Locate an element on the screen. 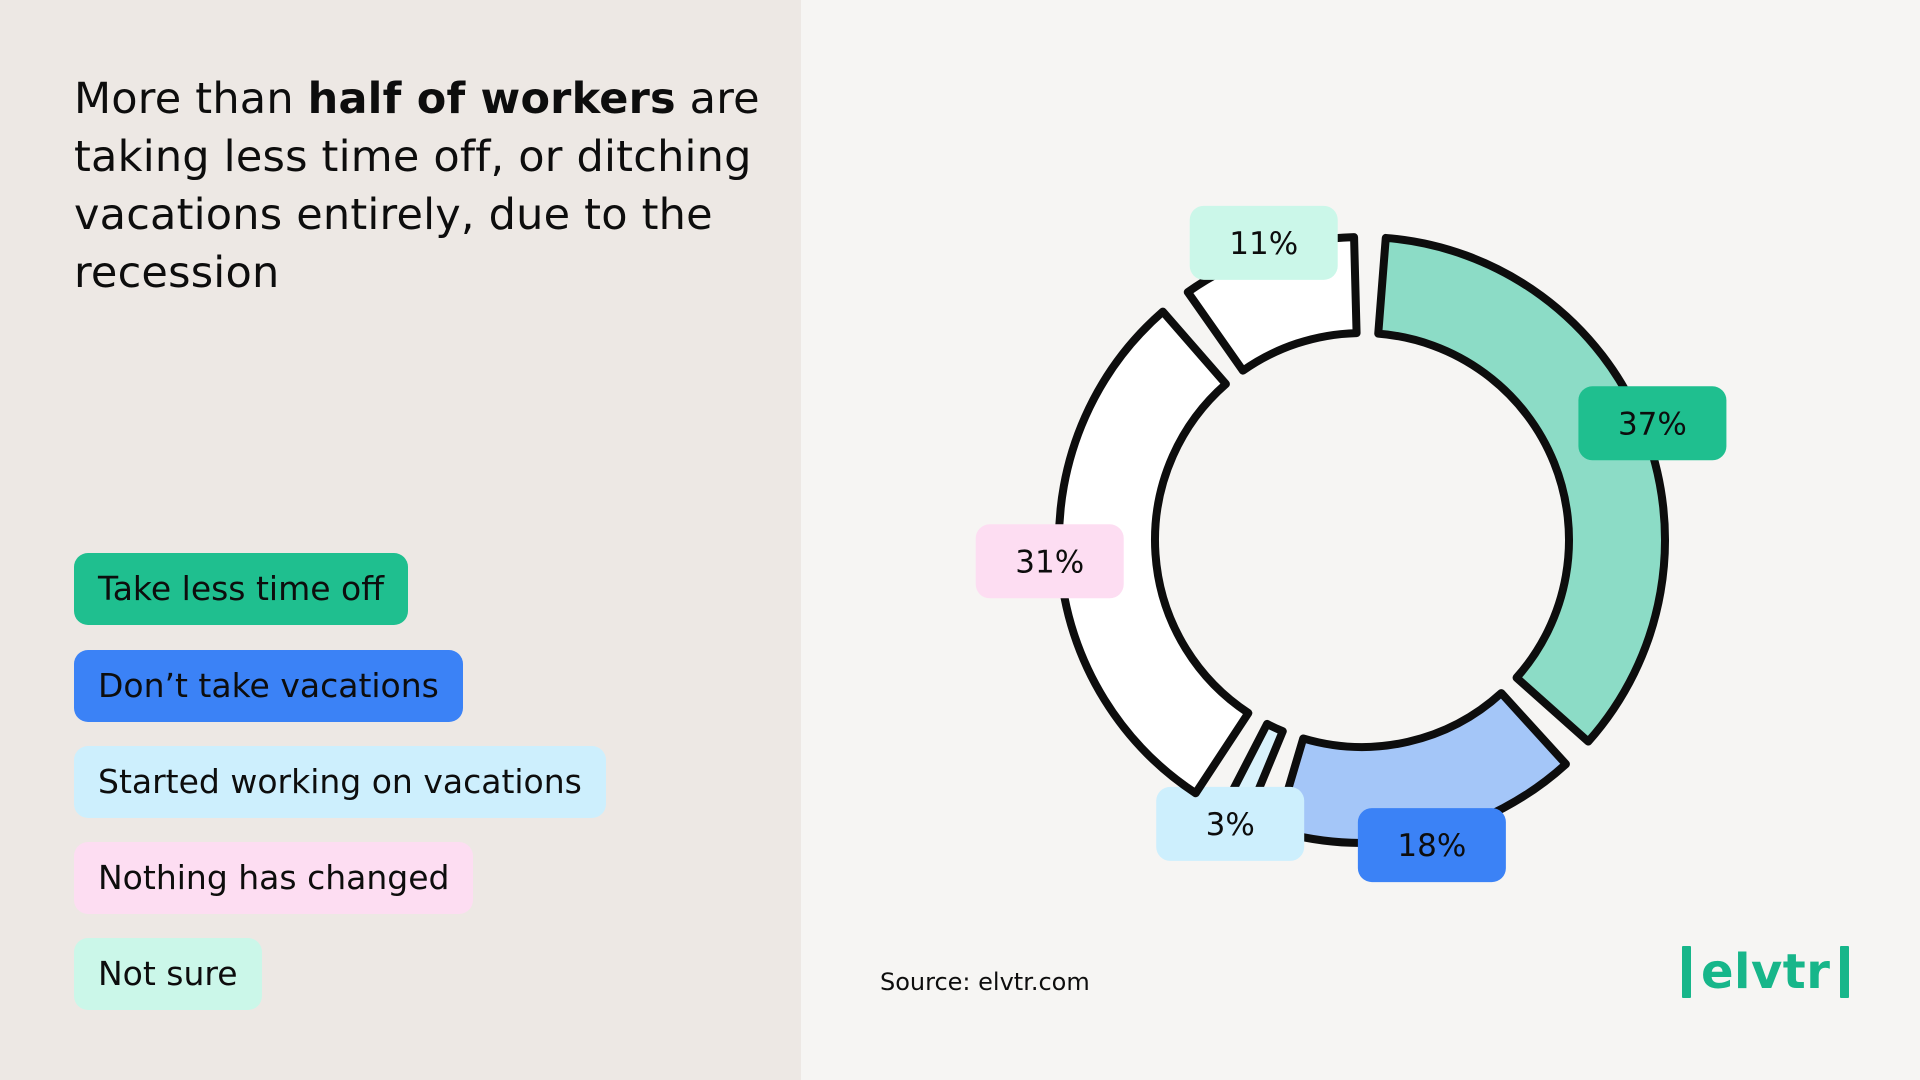 This screenshot has height=1080, width=1920. legend-label: Nothing has changed is located at coordinates (274, 877).